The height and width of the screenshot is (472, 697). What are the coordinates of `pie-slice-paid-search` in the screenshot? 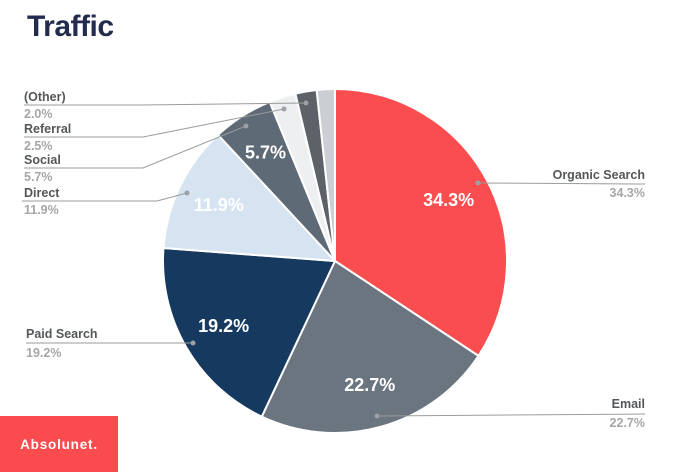 It's located at (249, 332).